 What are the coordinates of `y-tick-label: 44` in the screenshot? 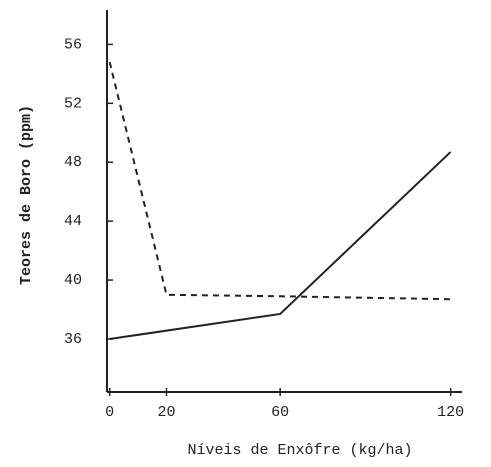 It's located at (73, 221).